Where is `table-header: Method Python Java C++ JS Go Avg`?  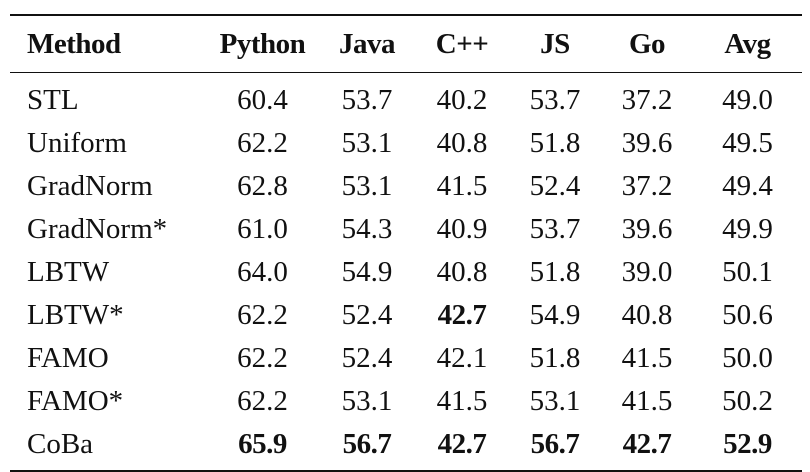 table-header: Method Python Java C++ JS Go Avg is located at coordinates (406, 44).